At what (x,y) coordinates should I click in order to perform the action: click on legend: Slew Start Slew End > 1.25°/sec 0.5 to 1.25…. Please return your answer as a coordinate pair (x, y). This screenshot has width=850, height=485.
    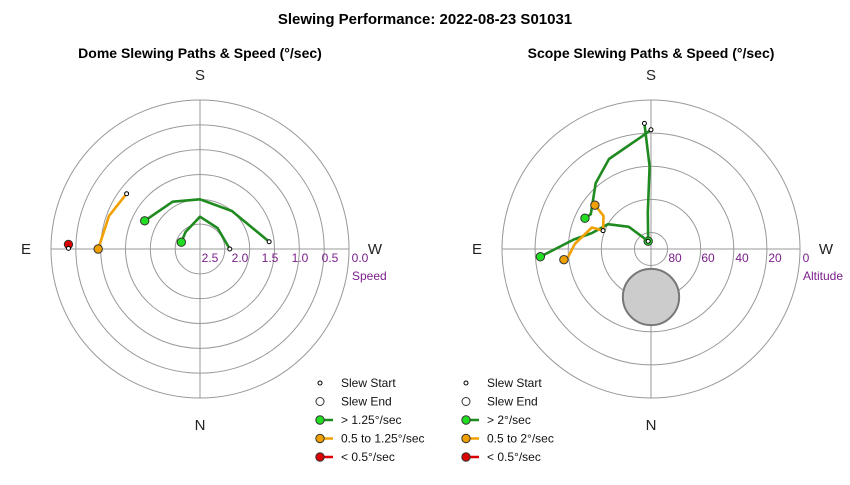
    Looking at the image, I should click on (370, 420).